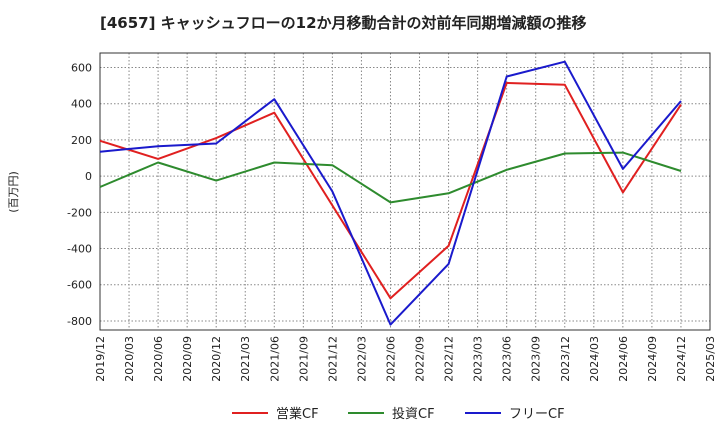 The width and height of the screenshot is (720, 440). Describe the element at coordinates (343, 23) in the screenshot. I see `chart-title: [4657] キャッシュフローの12か月移動合計の対前年同期増減額の推移` at that location.